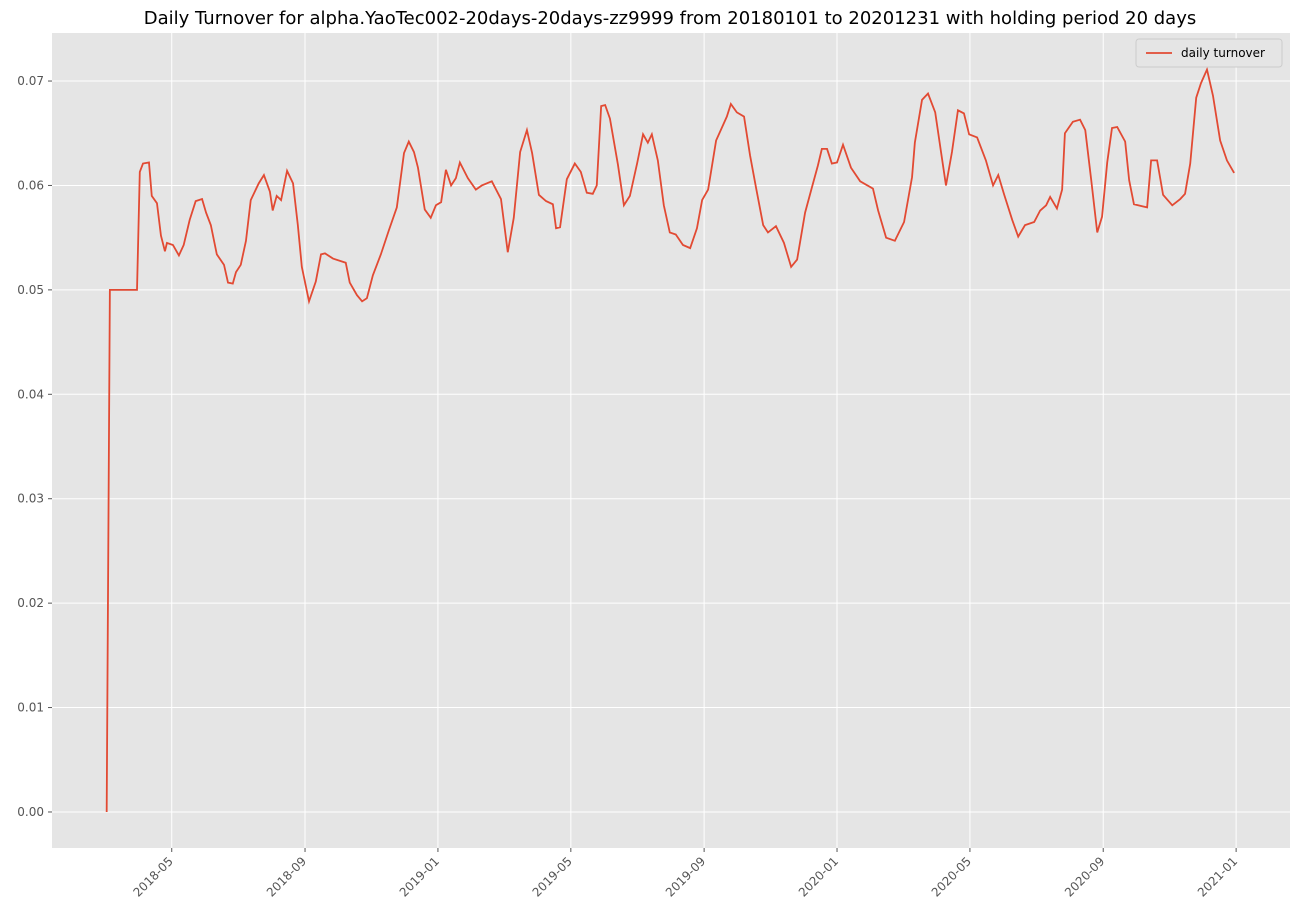 The image size is (1300, 919). What do you see at coordinates (1084, 876) in the screenshot?
I see `x-tick-label: 2020-09` at bounding box center [1084, 876].